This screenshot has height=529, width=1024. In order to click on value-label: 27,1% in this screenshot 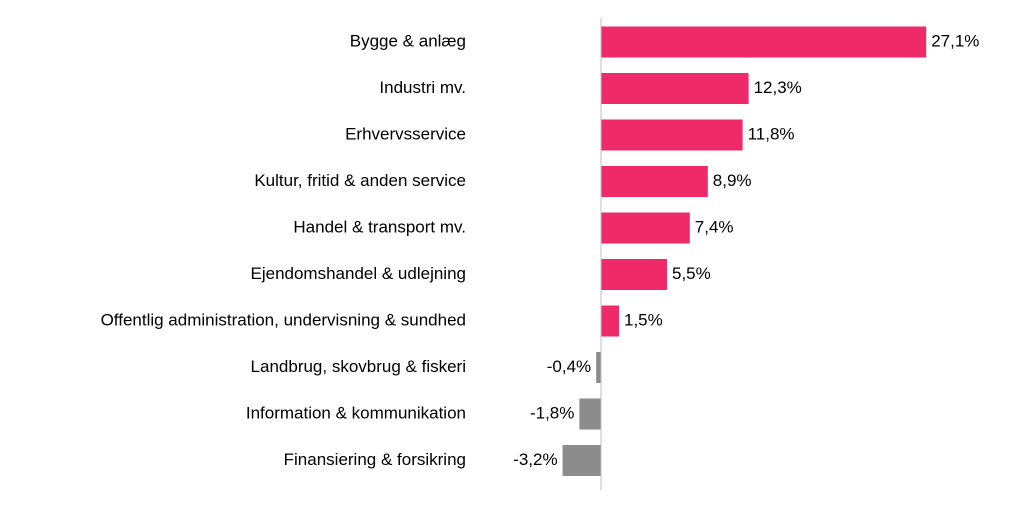, I will do `click(955, 40)`.